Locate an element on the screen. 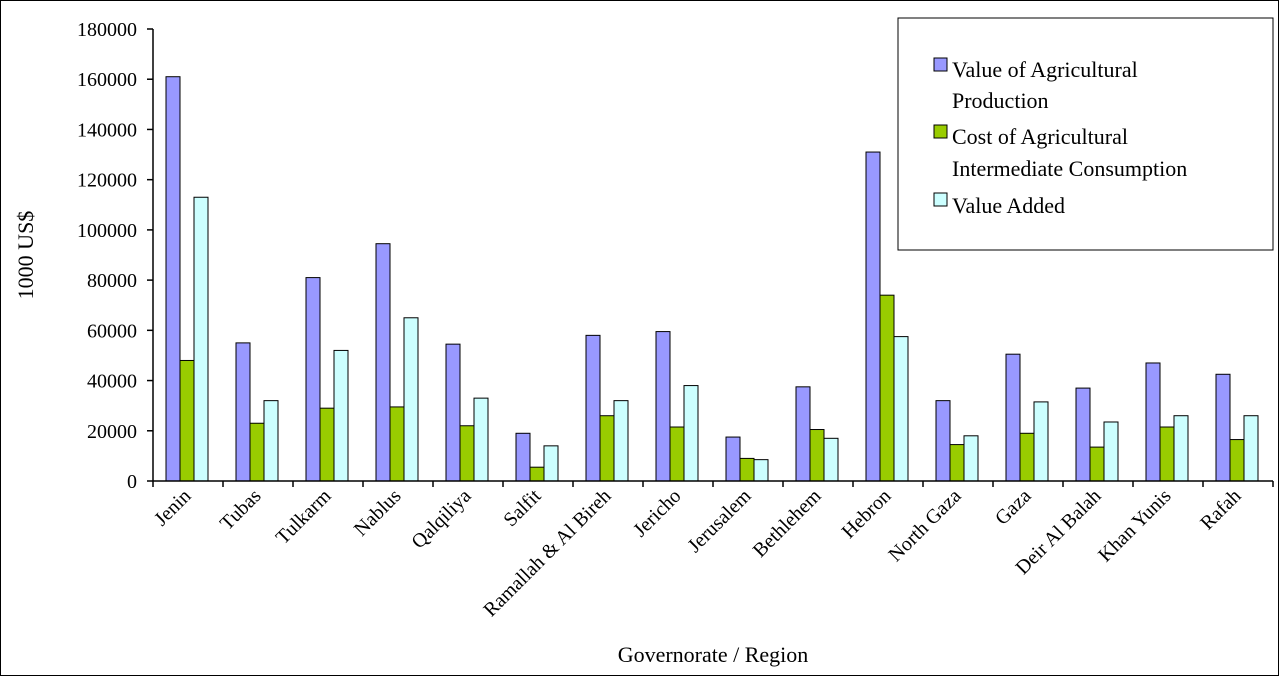  y-tick-label: 20000 is located at coordinates (112, 432).